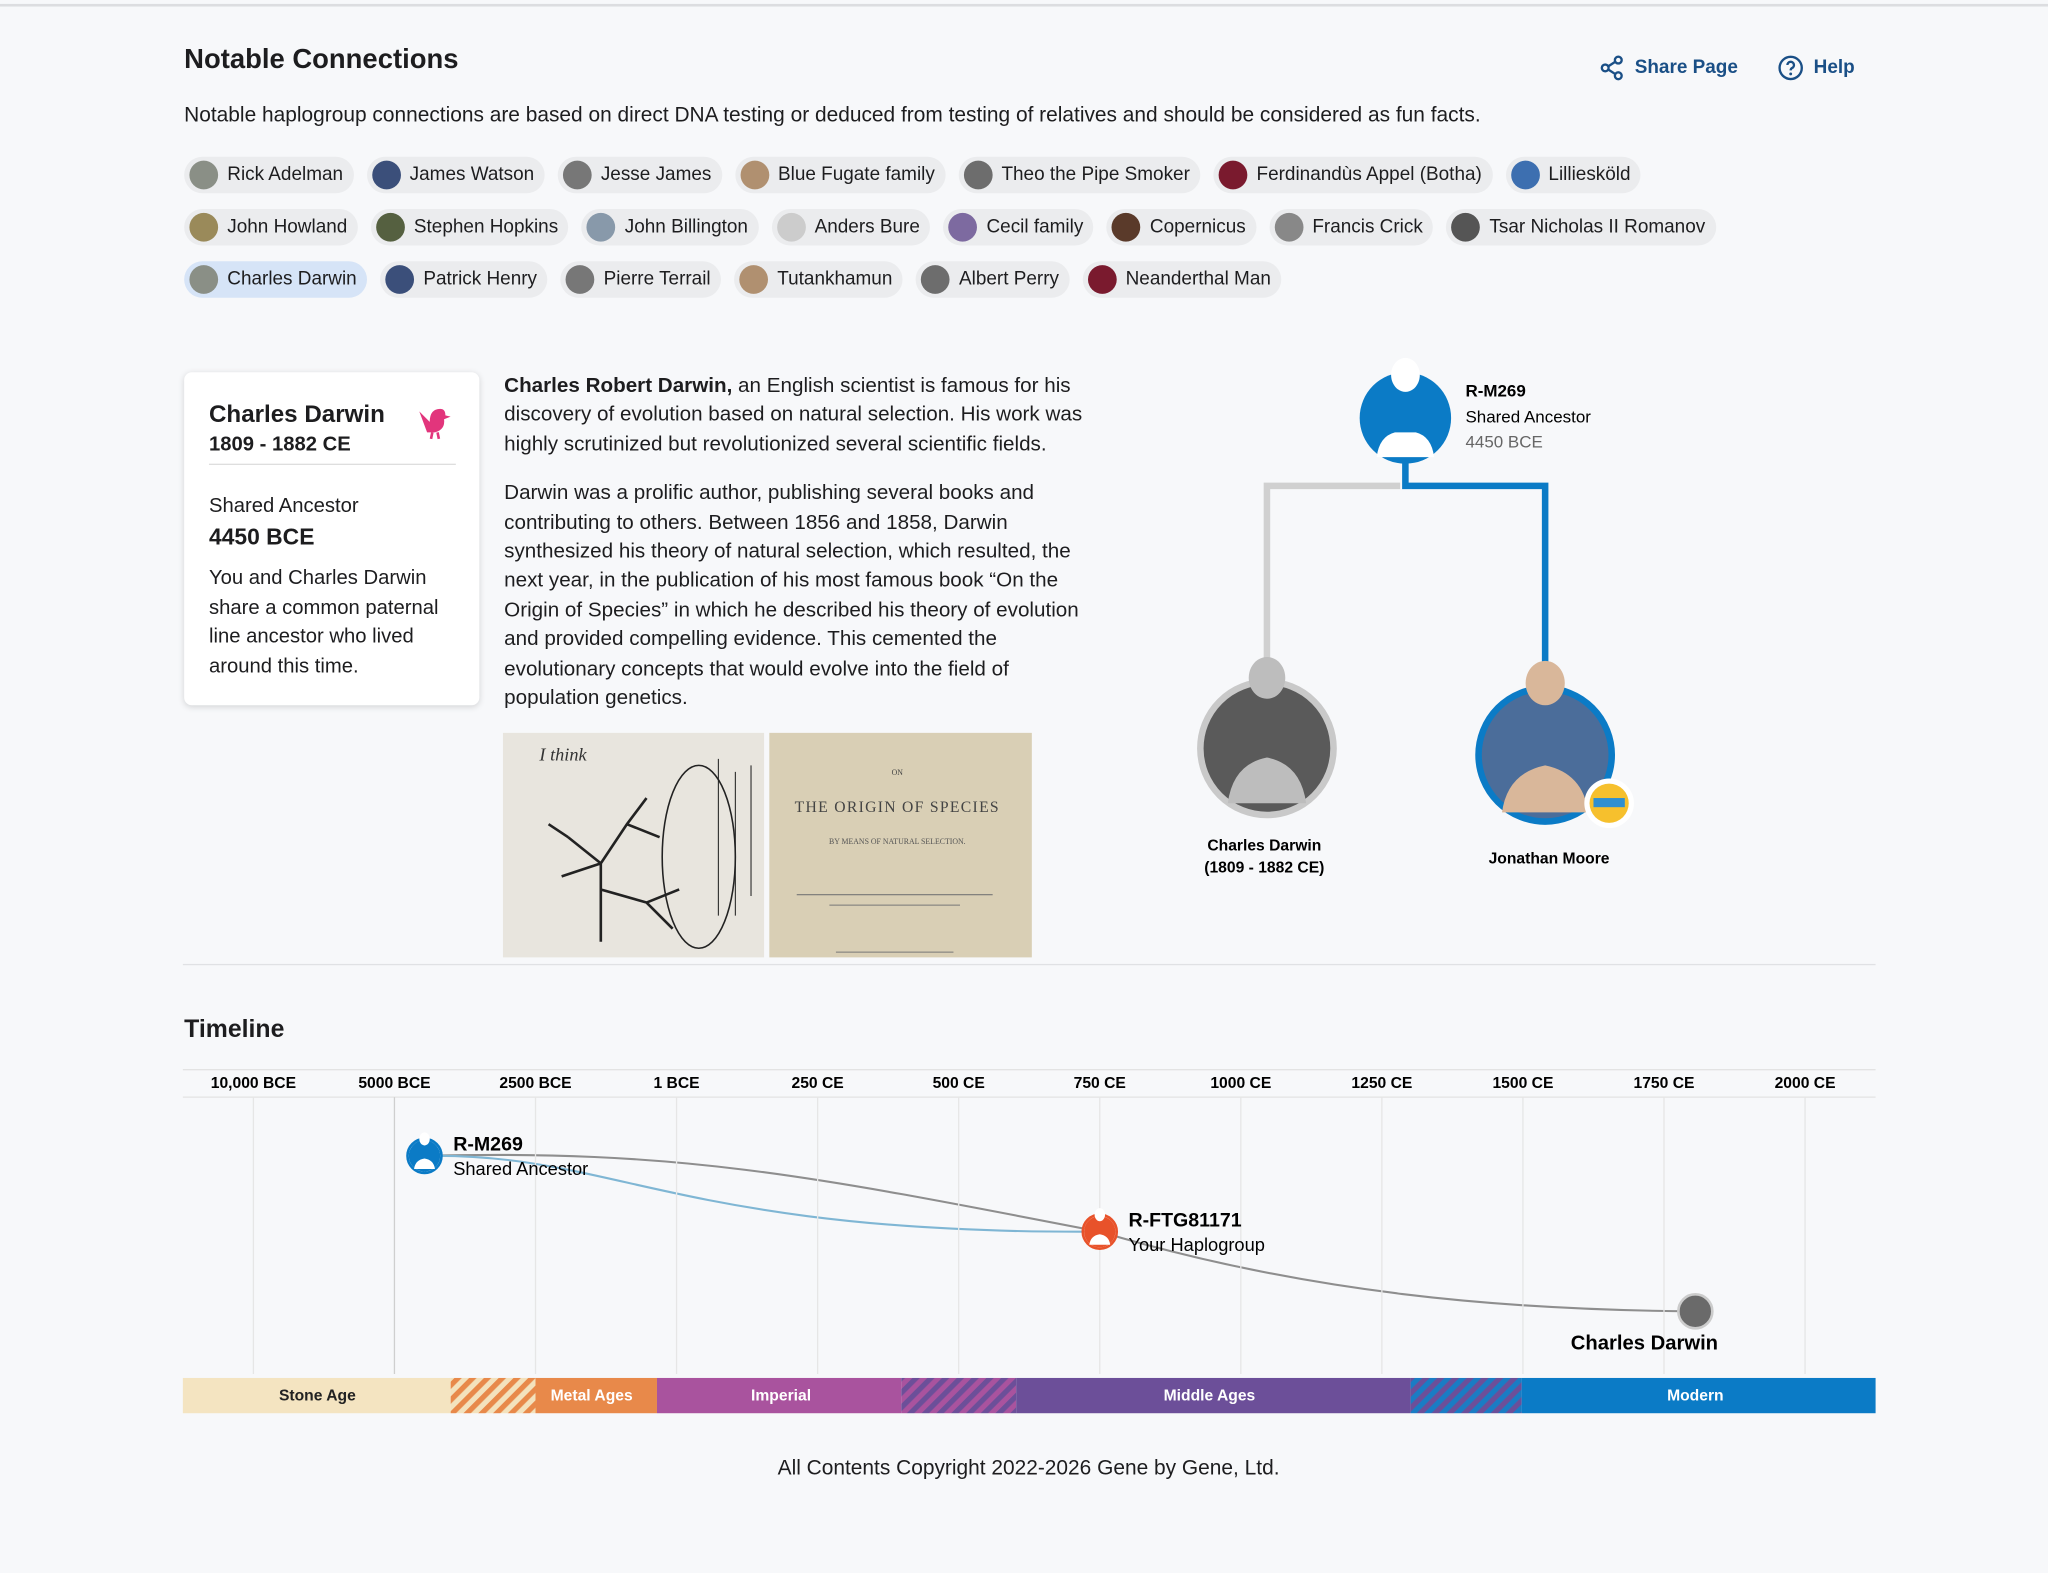 The width and height of the screenshot is (2048, 1573). I want to click on connection-chip: Albert Perry, so click(992, 279).